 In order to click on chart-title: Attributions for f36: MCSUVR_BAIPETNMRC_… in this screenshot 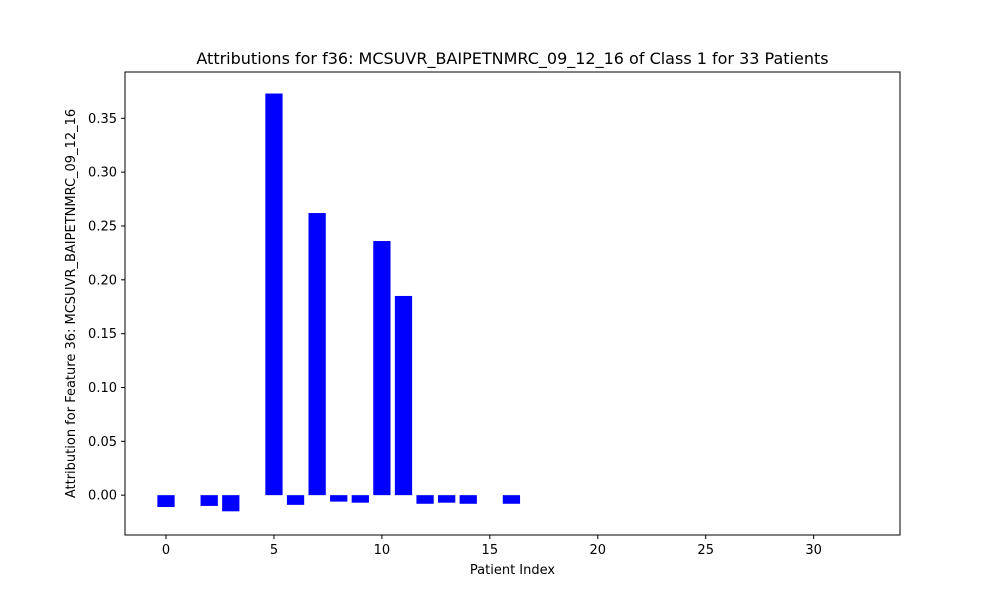, I will do `click(512, 59)`.